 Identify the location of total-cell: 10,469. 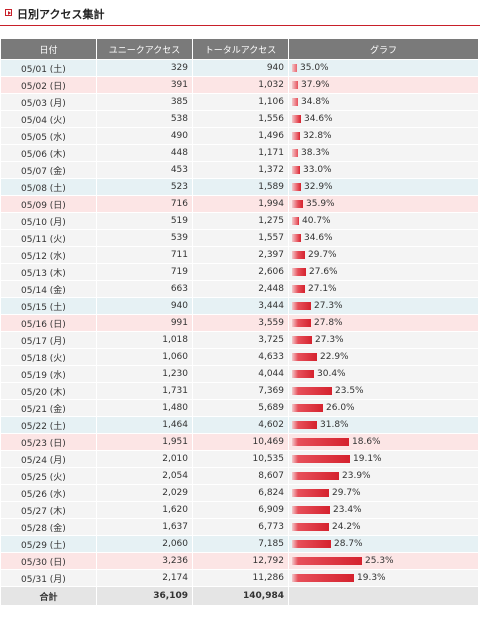
(240, 442).